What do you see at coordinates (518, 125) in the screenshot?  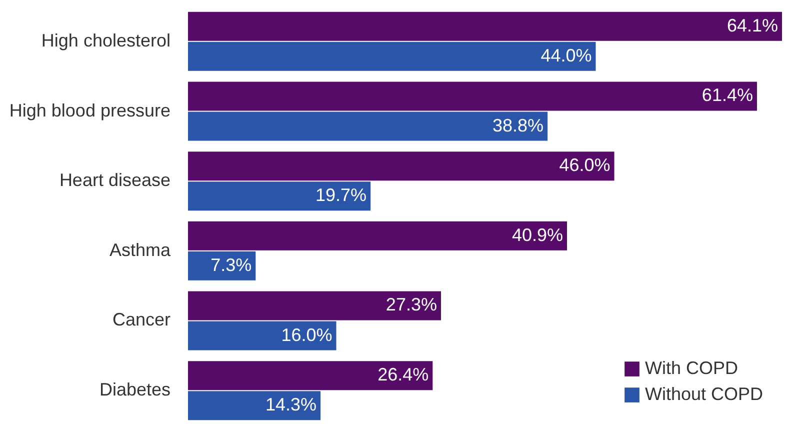 I see `data-label: 38.8%` at bounding box center [518, 125].